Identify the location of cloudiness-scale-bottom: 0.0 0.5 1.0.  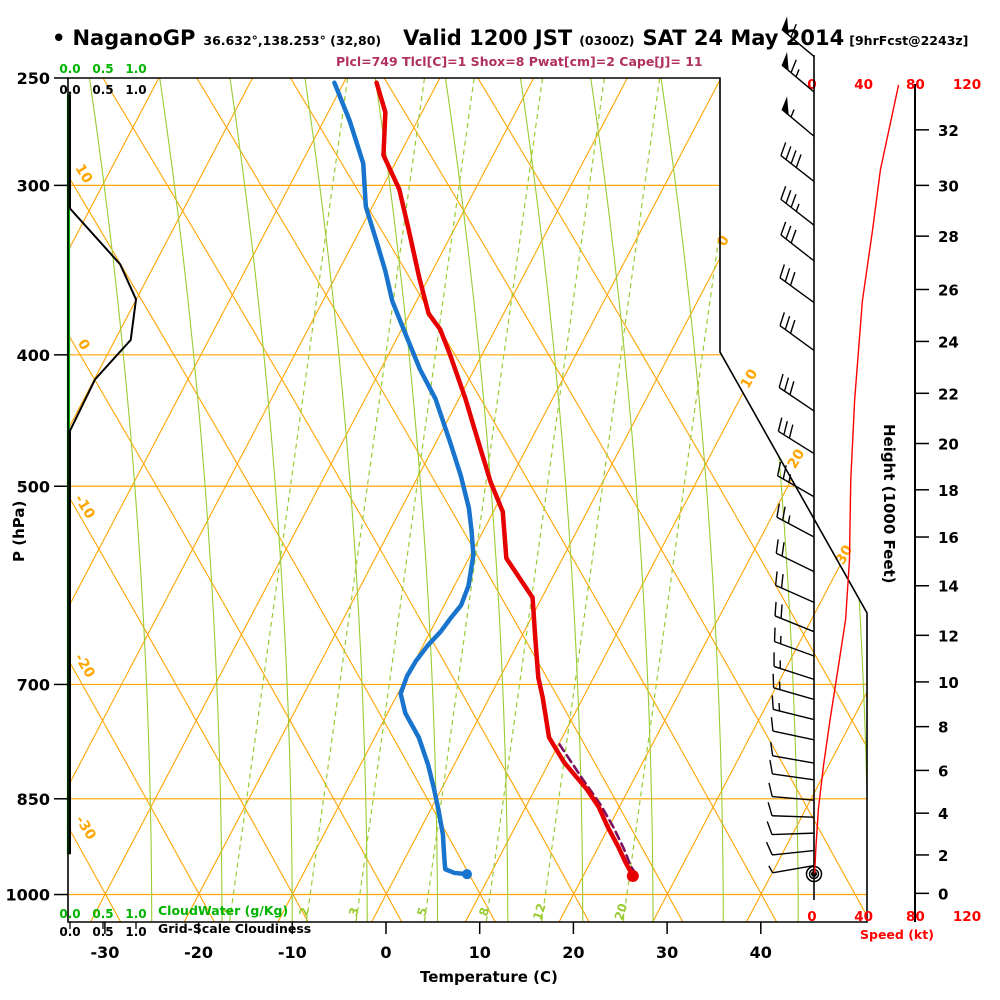
(103, 930).